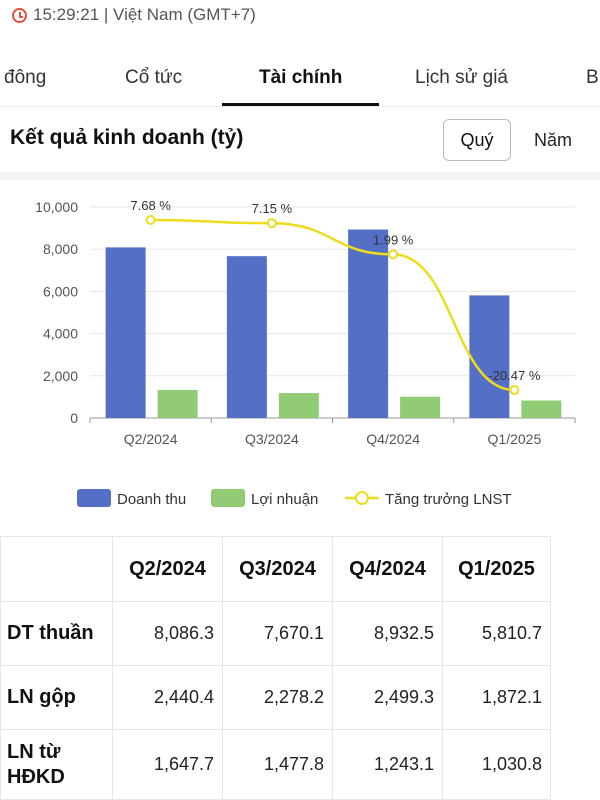  I want to click on table-header-row: Q2/2024 Q3/2024 Q4/2024 Q1/2025, so click(275, 569).